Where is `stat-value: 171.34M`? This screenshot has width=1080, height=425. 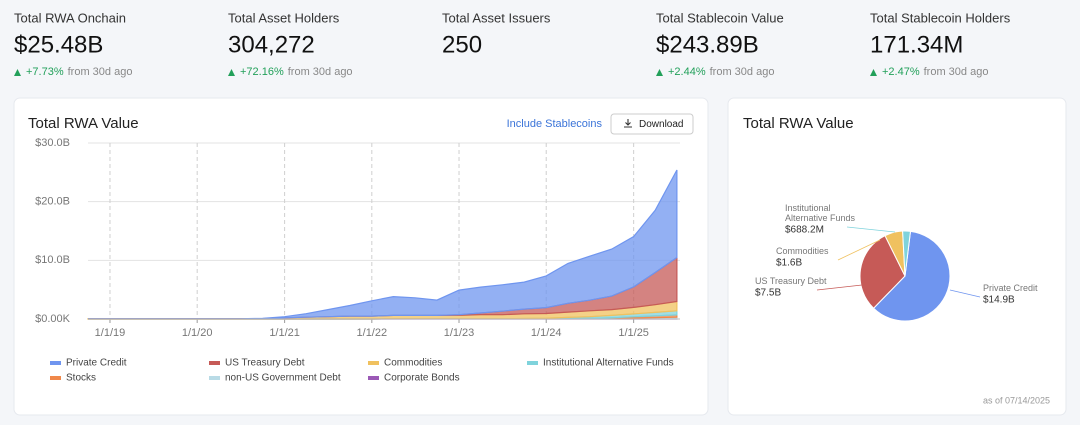 stat-value: 171.34M is located at coordinates (916, 44).